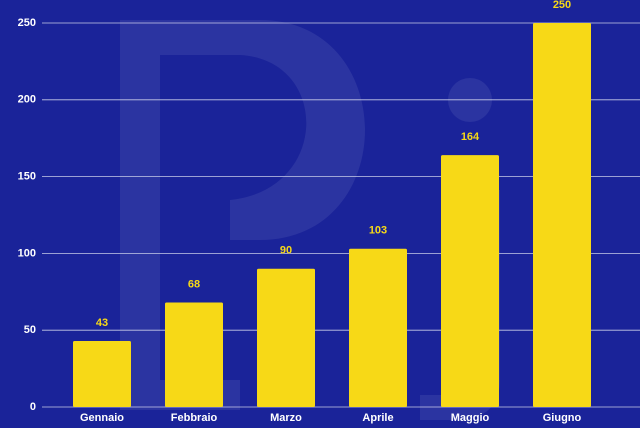 The width and height of the screenshot is (640, 428). I want to click on y-tick-label: 200, so click(27, 100).